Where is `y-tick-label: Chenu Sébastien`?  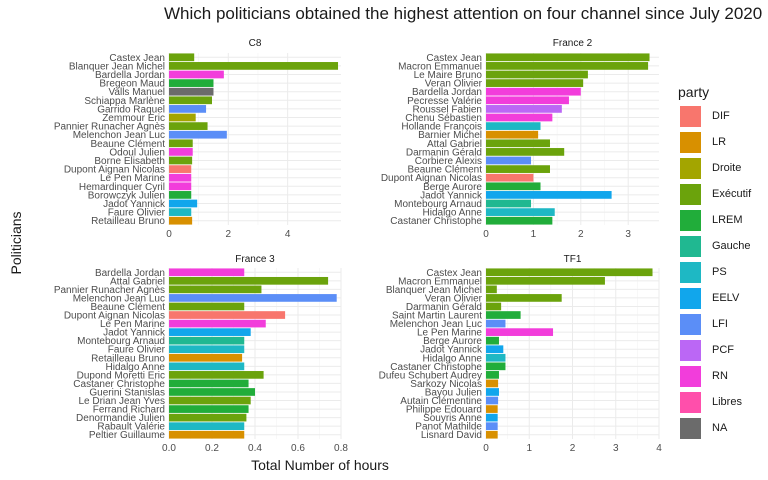
y-tick-label: Chenu Sébastien is located at coordinates (443, 118).